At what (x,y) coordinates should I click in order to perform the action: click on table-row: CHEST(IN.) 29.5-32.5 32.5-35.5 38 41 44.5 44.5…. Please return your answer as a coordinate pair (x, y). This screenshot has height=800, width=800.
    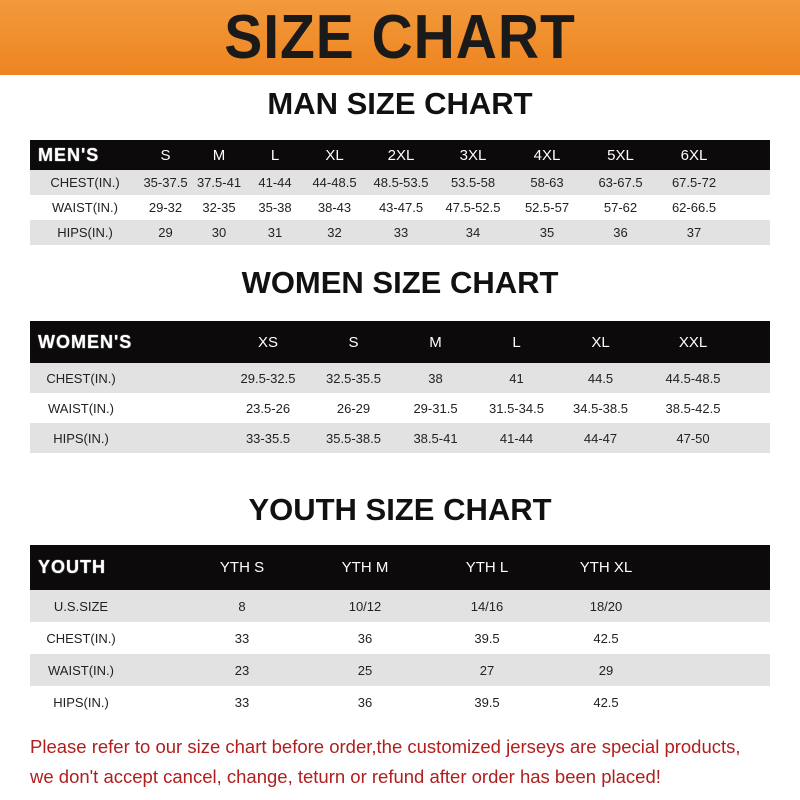
    Looking at the image, I should click on (400, 378).